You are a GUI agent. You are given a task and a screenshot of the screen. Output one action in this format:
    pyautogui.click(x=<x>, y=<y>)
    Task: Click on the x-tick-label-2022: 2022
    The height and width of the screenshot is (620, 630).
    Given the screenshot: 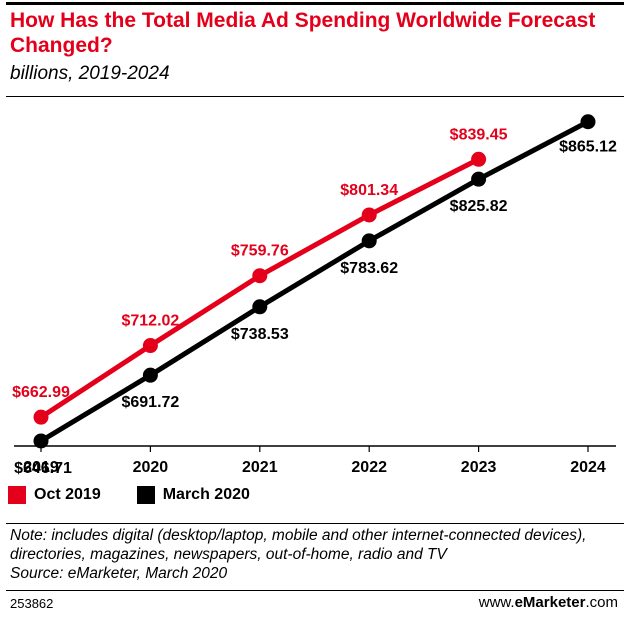 What is the action you would take?
    pyautogui.click(x=369, y=467)
    